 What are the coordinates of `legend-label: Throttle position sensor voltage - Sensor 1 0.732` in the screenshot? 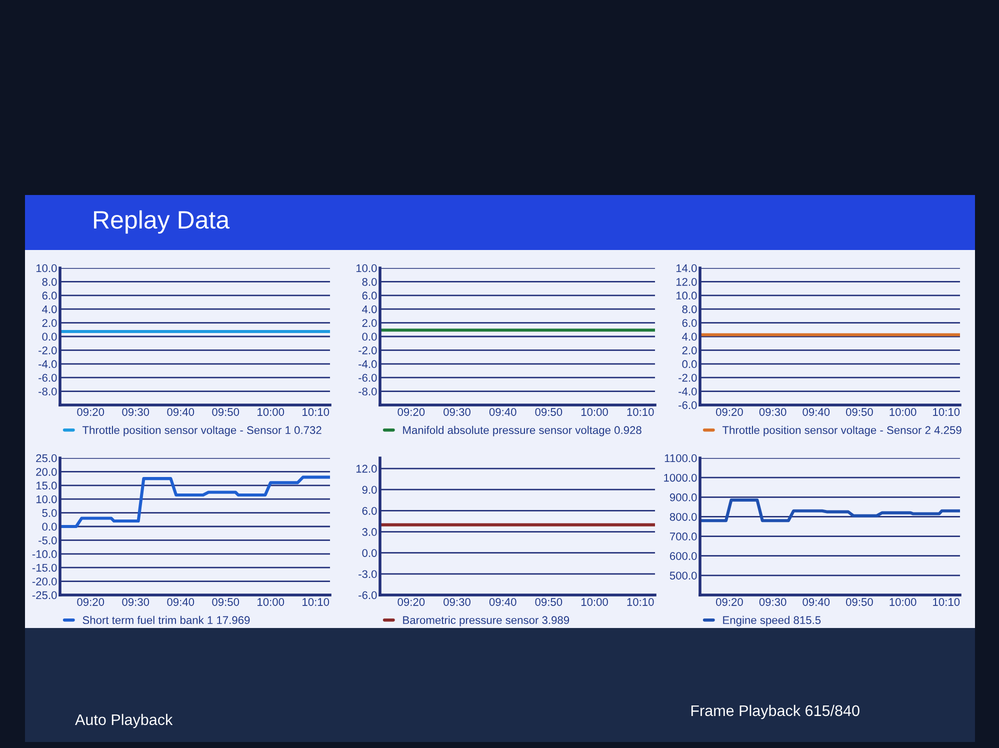 It's located at (202, 431).